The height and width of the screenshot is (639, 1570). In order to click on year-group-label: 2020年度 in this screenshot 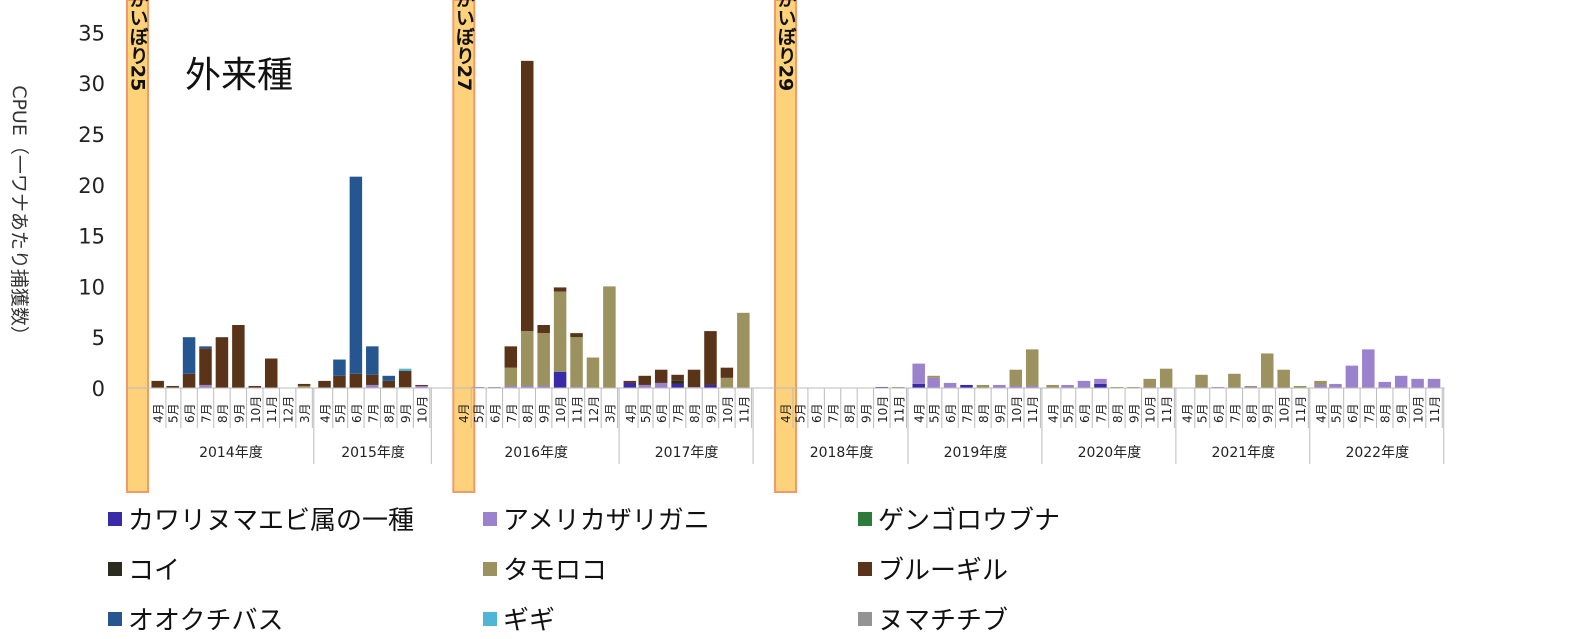, I will do `click(1110, 453)`.